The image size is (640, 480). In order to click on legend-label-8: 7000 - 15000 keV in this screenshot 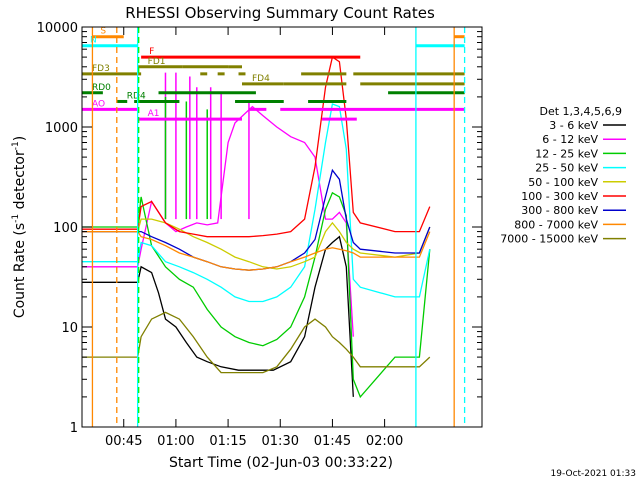, I will do `click(549, 239)`.